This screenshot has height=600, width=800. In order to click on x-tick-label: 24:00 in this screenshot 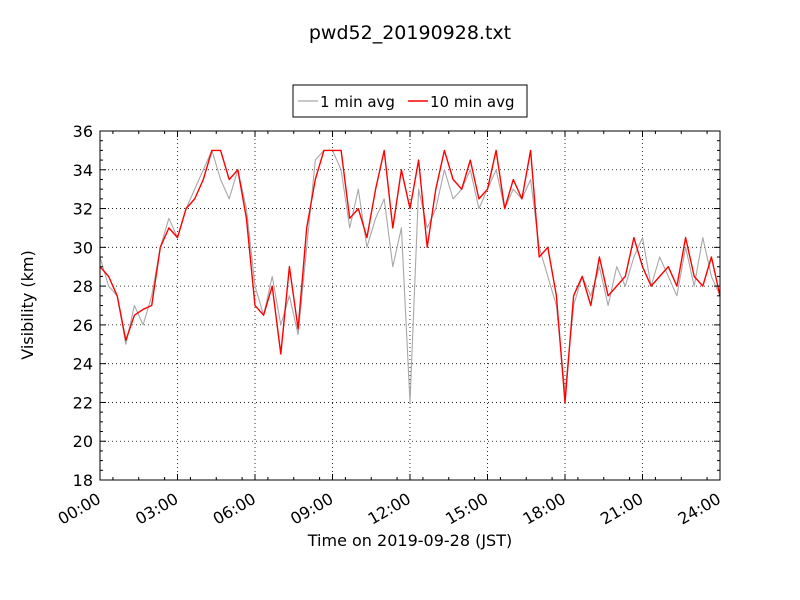, I will do `click(699, 509)`.